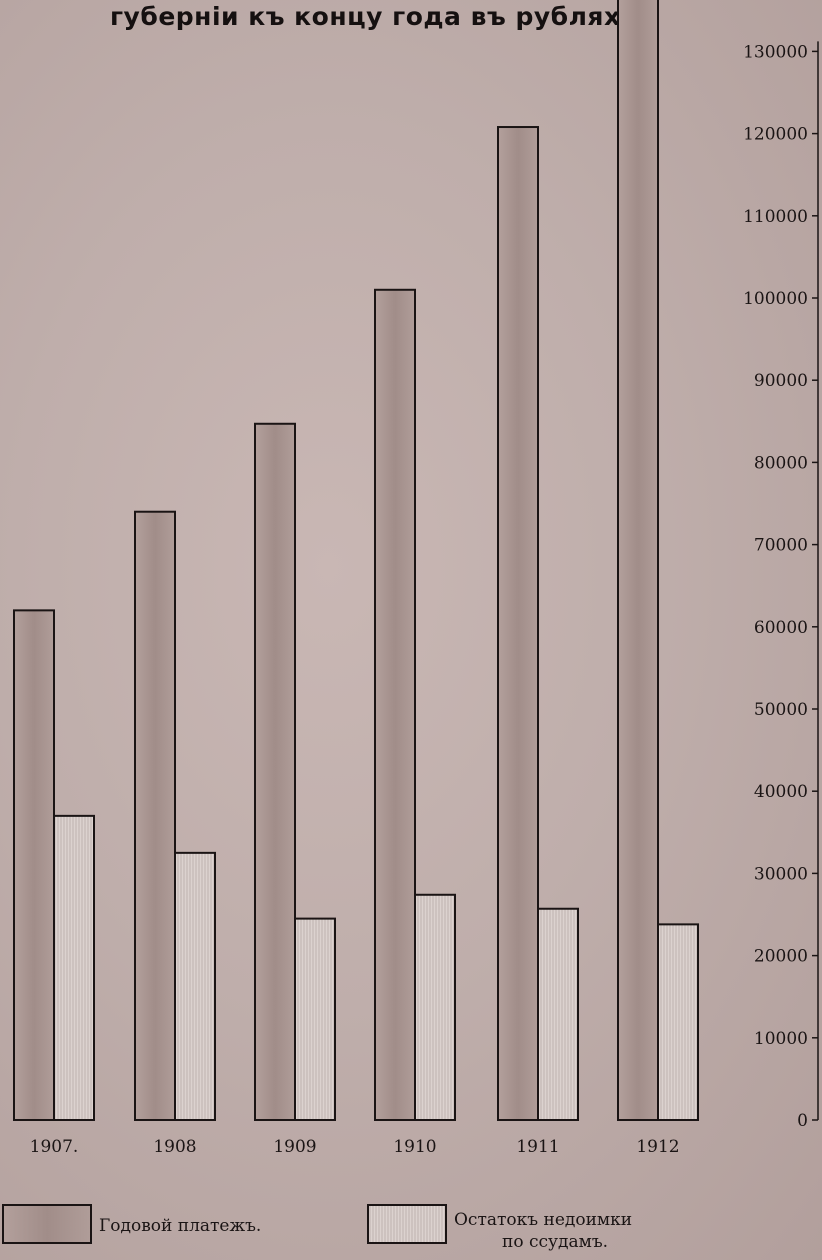 This screenshot has width=822, height=1260. What do you see at coordinates (781, 710) in the screenshot?
I see `y-tick-label: 50000` at bounding box center [781, 710].